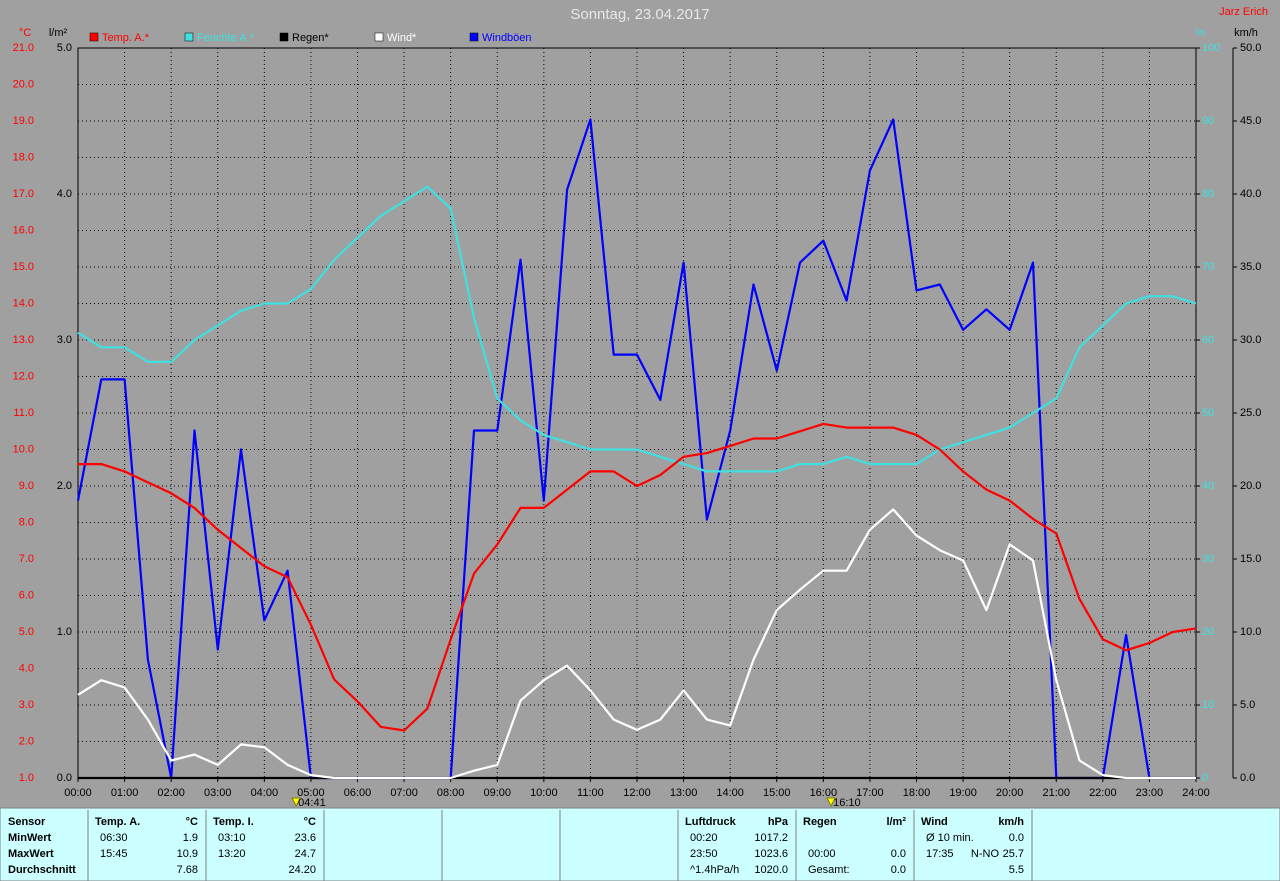 The image size is (1280, 881). Describe the element at coordinates (192, 822) in the screenshot. I see `block-unit: °C` at that location.